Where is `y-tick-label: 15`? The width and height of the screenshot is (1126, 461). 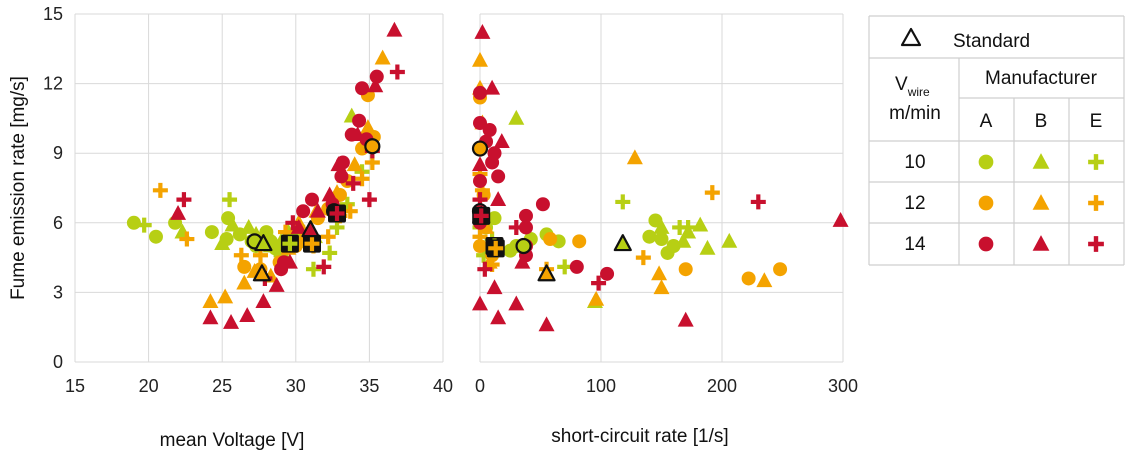 y-tick-label: 15 is located at coordinates (53, 14).